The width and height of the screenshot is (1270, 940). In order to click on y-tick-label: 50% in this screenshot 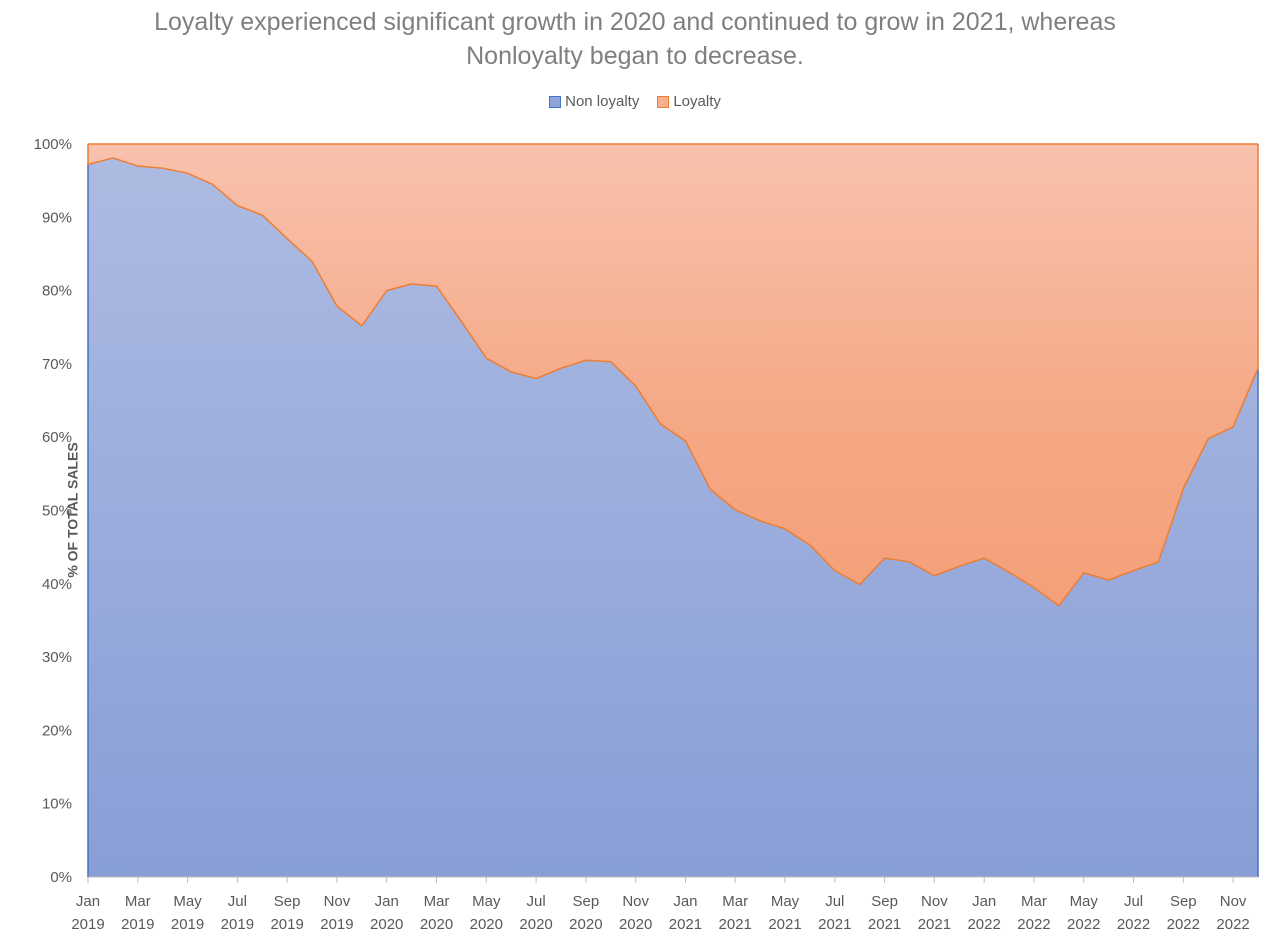, I will do `click(57, 511)`.